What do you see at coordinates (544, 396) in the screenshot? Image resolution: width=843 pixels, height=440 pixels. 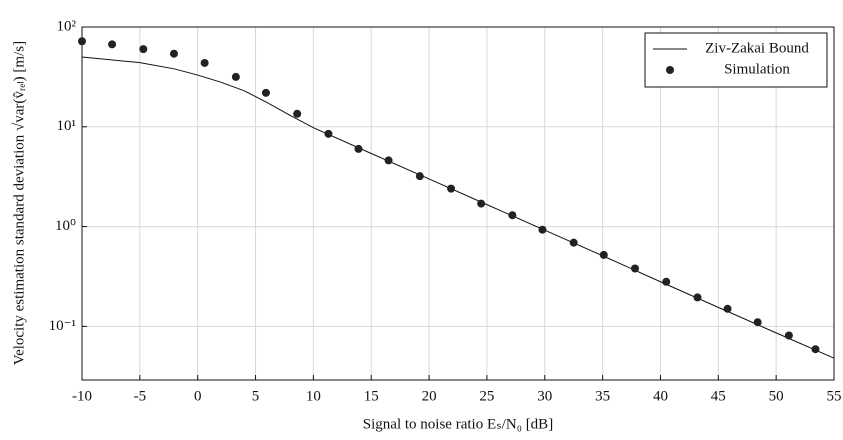 I see `x-tick-label: 30` at bounding box center [544, 396].